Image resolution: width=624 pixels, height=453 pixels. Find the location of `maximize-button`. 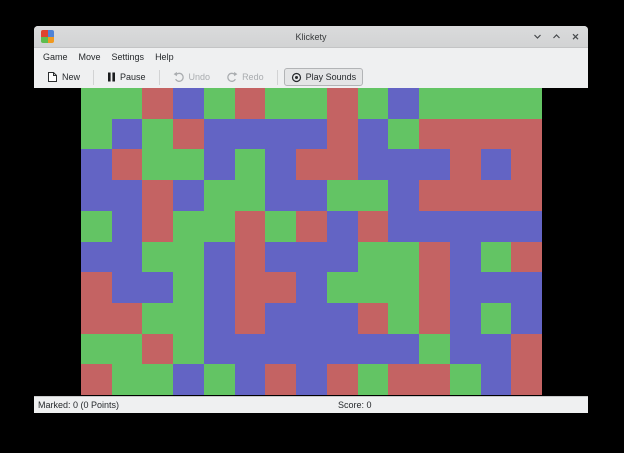

maximize-button is located at coordinates (556, 37).